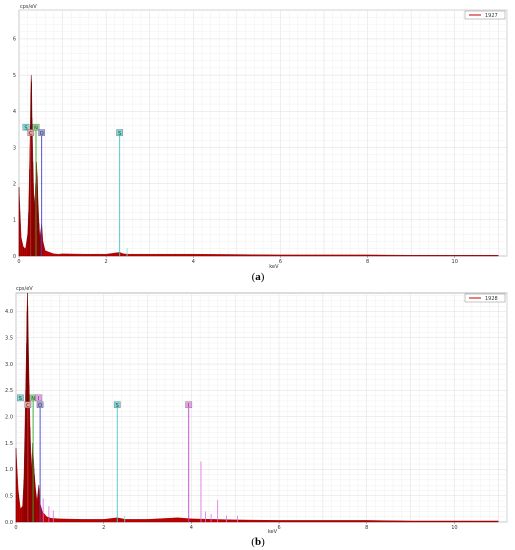 This screenshot has width=515, height=550. Describe the element at coordinates (14, 257) in the screenshot. I see `y-tick-label: 0` at that location.